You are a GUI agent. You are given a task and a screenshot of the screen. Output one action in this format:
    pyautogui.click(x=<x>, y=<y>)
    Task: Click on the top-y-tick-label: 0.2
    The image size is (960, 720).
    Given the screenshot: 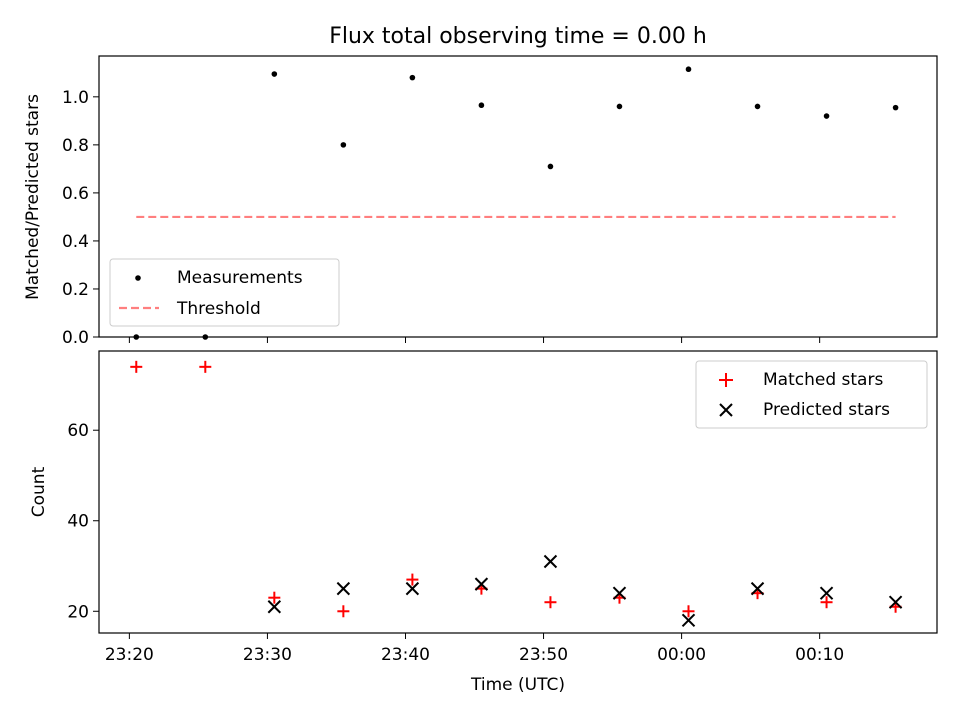 What is the action you would take?
    pyautogui.click(x=75, y=290)
    